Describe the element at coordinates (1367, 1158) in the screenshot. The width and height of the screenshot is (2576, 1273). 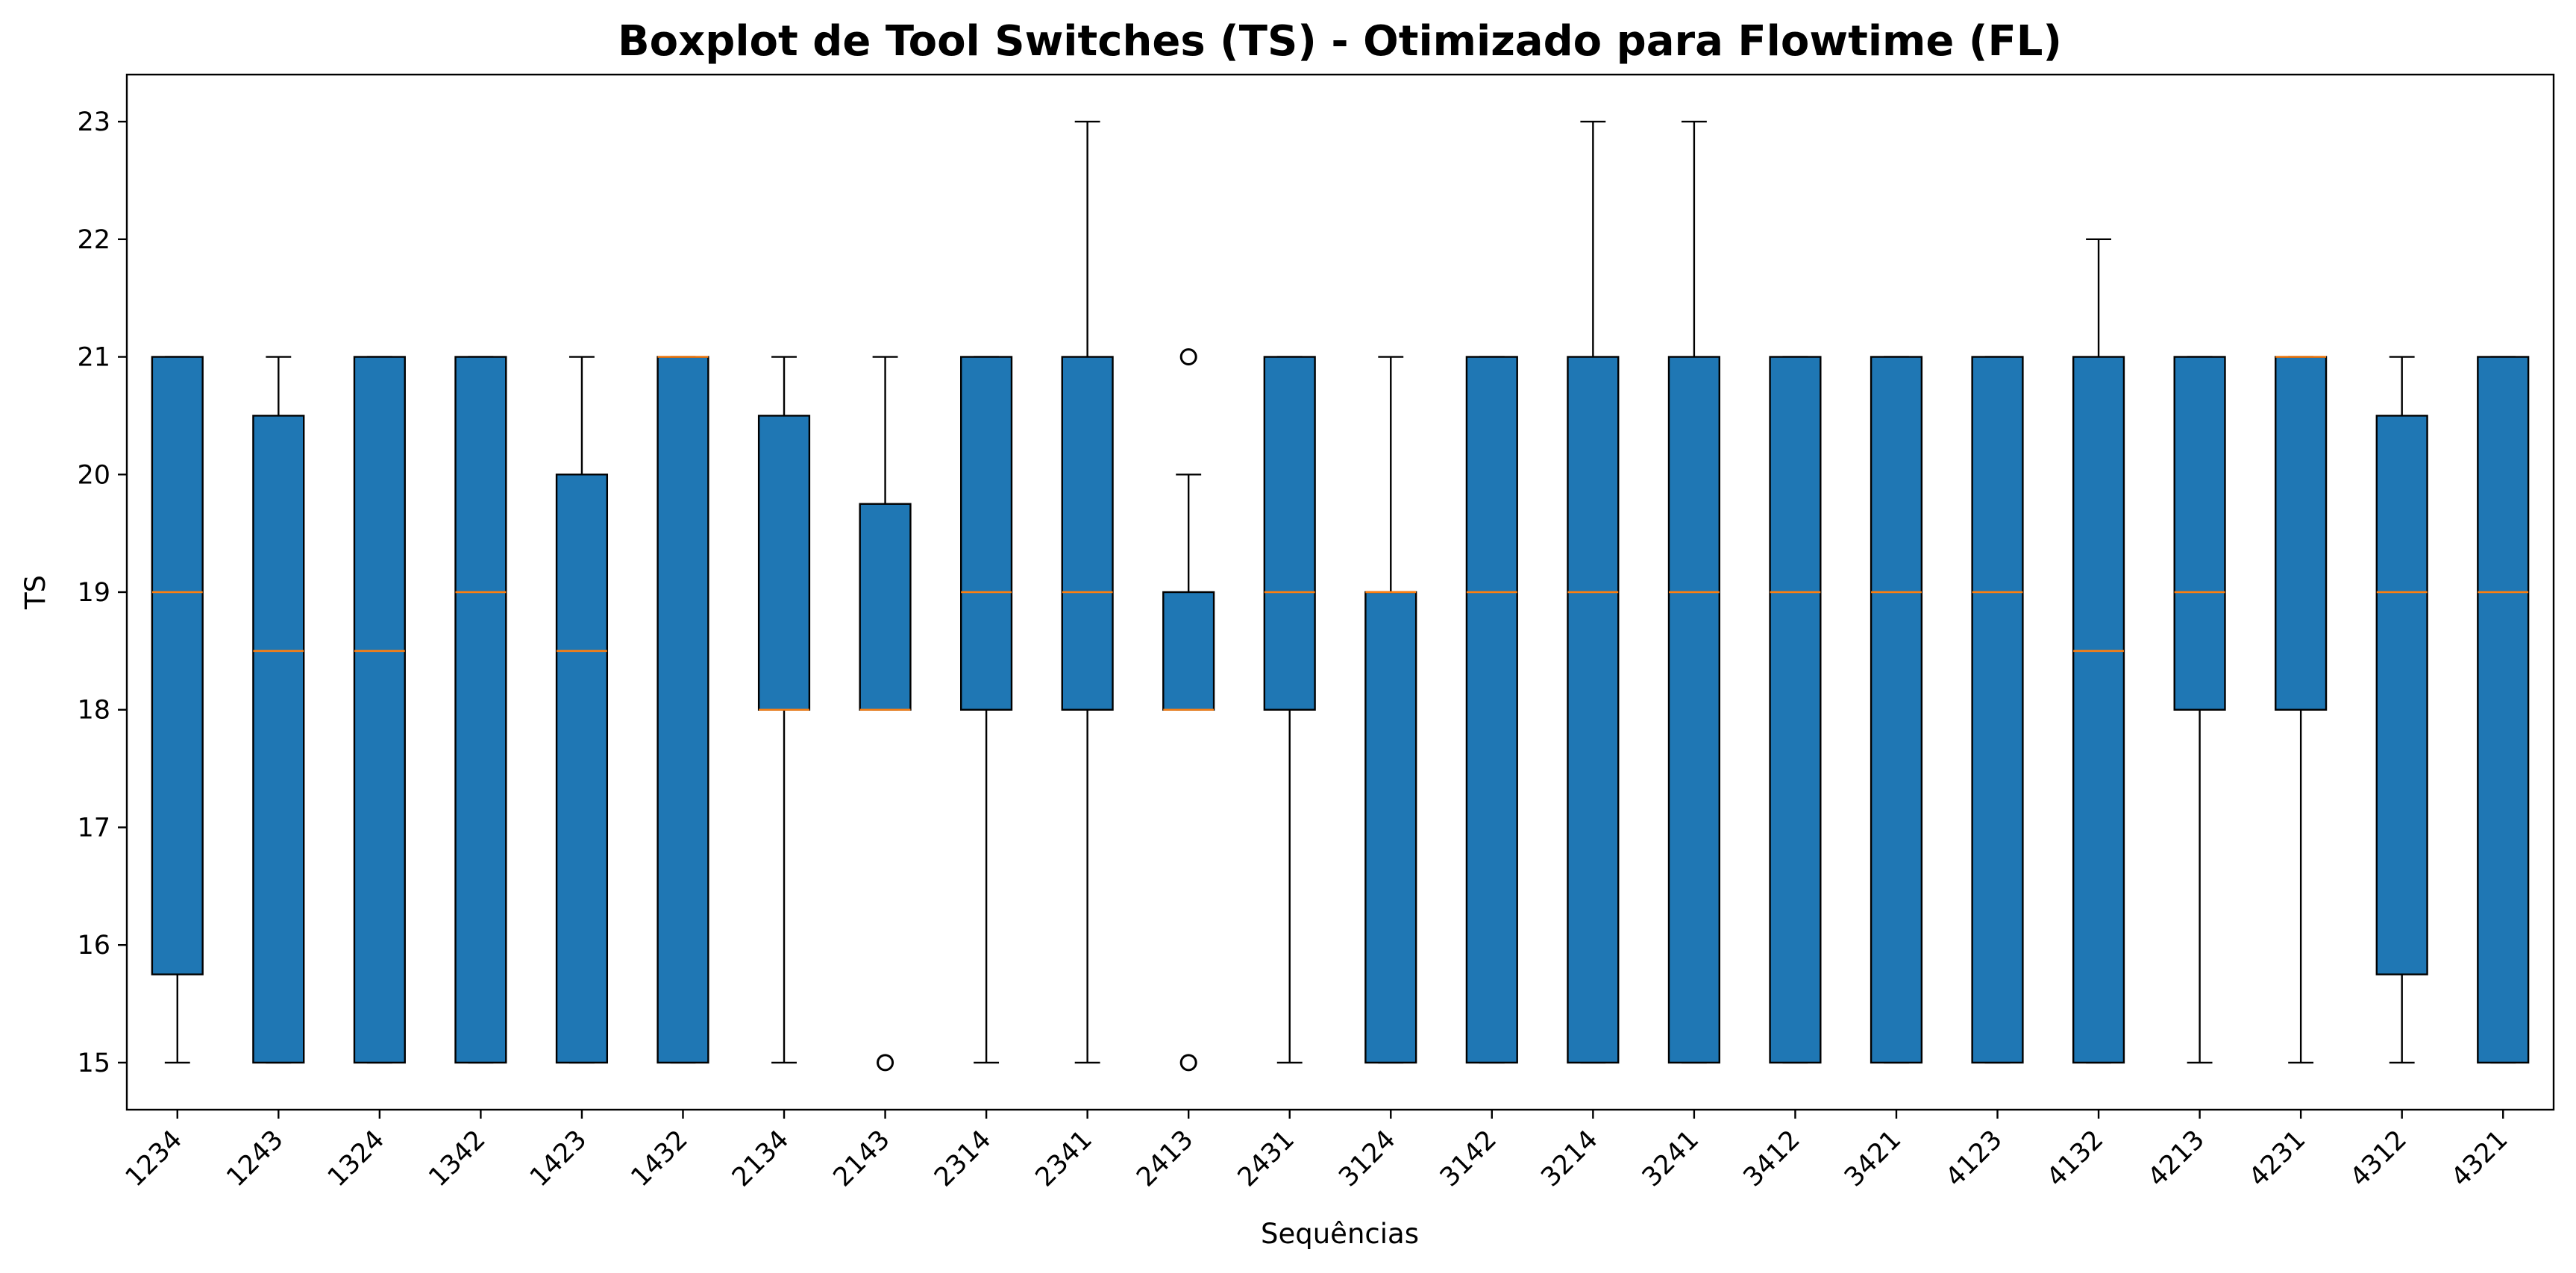
I see `x-tick-label: 3124` at that location.